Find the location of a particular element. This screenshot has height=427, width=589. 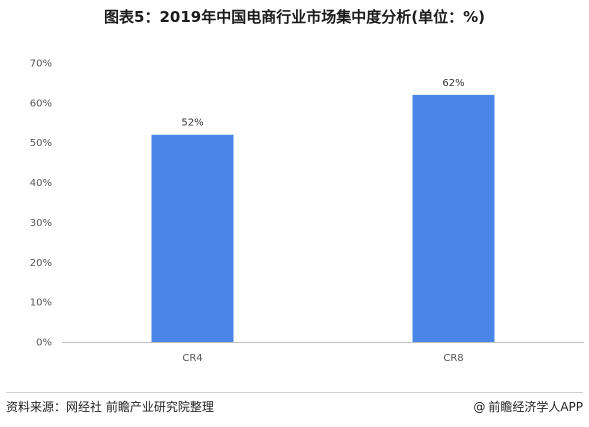

bar-cr4 is located at coordinates (192, 238).